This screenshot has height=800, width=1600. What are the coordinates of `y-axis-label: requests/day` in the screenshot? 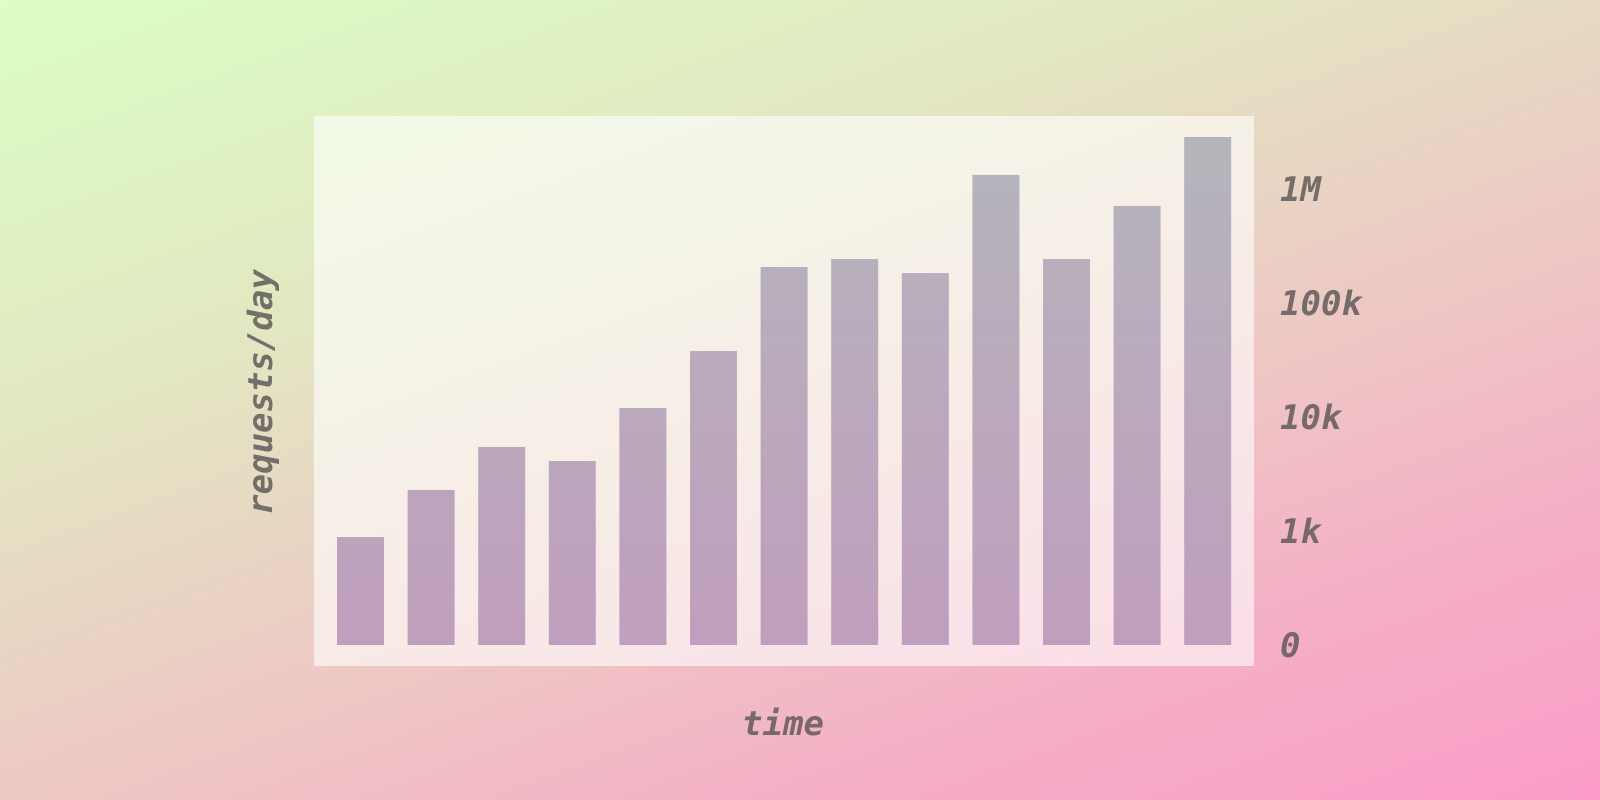 It's located at (261, 392).